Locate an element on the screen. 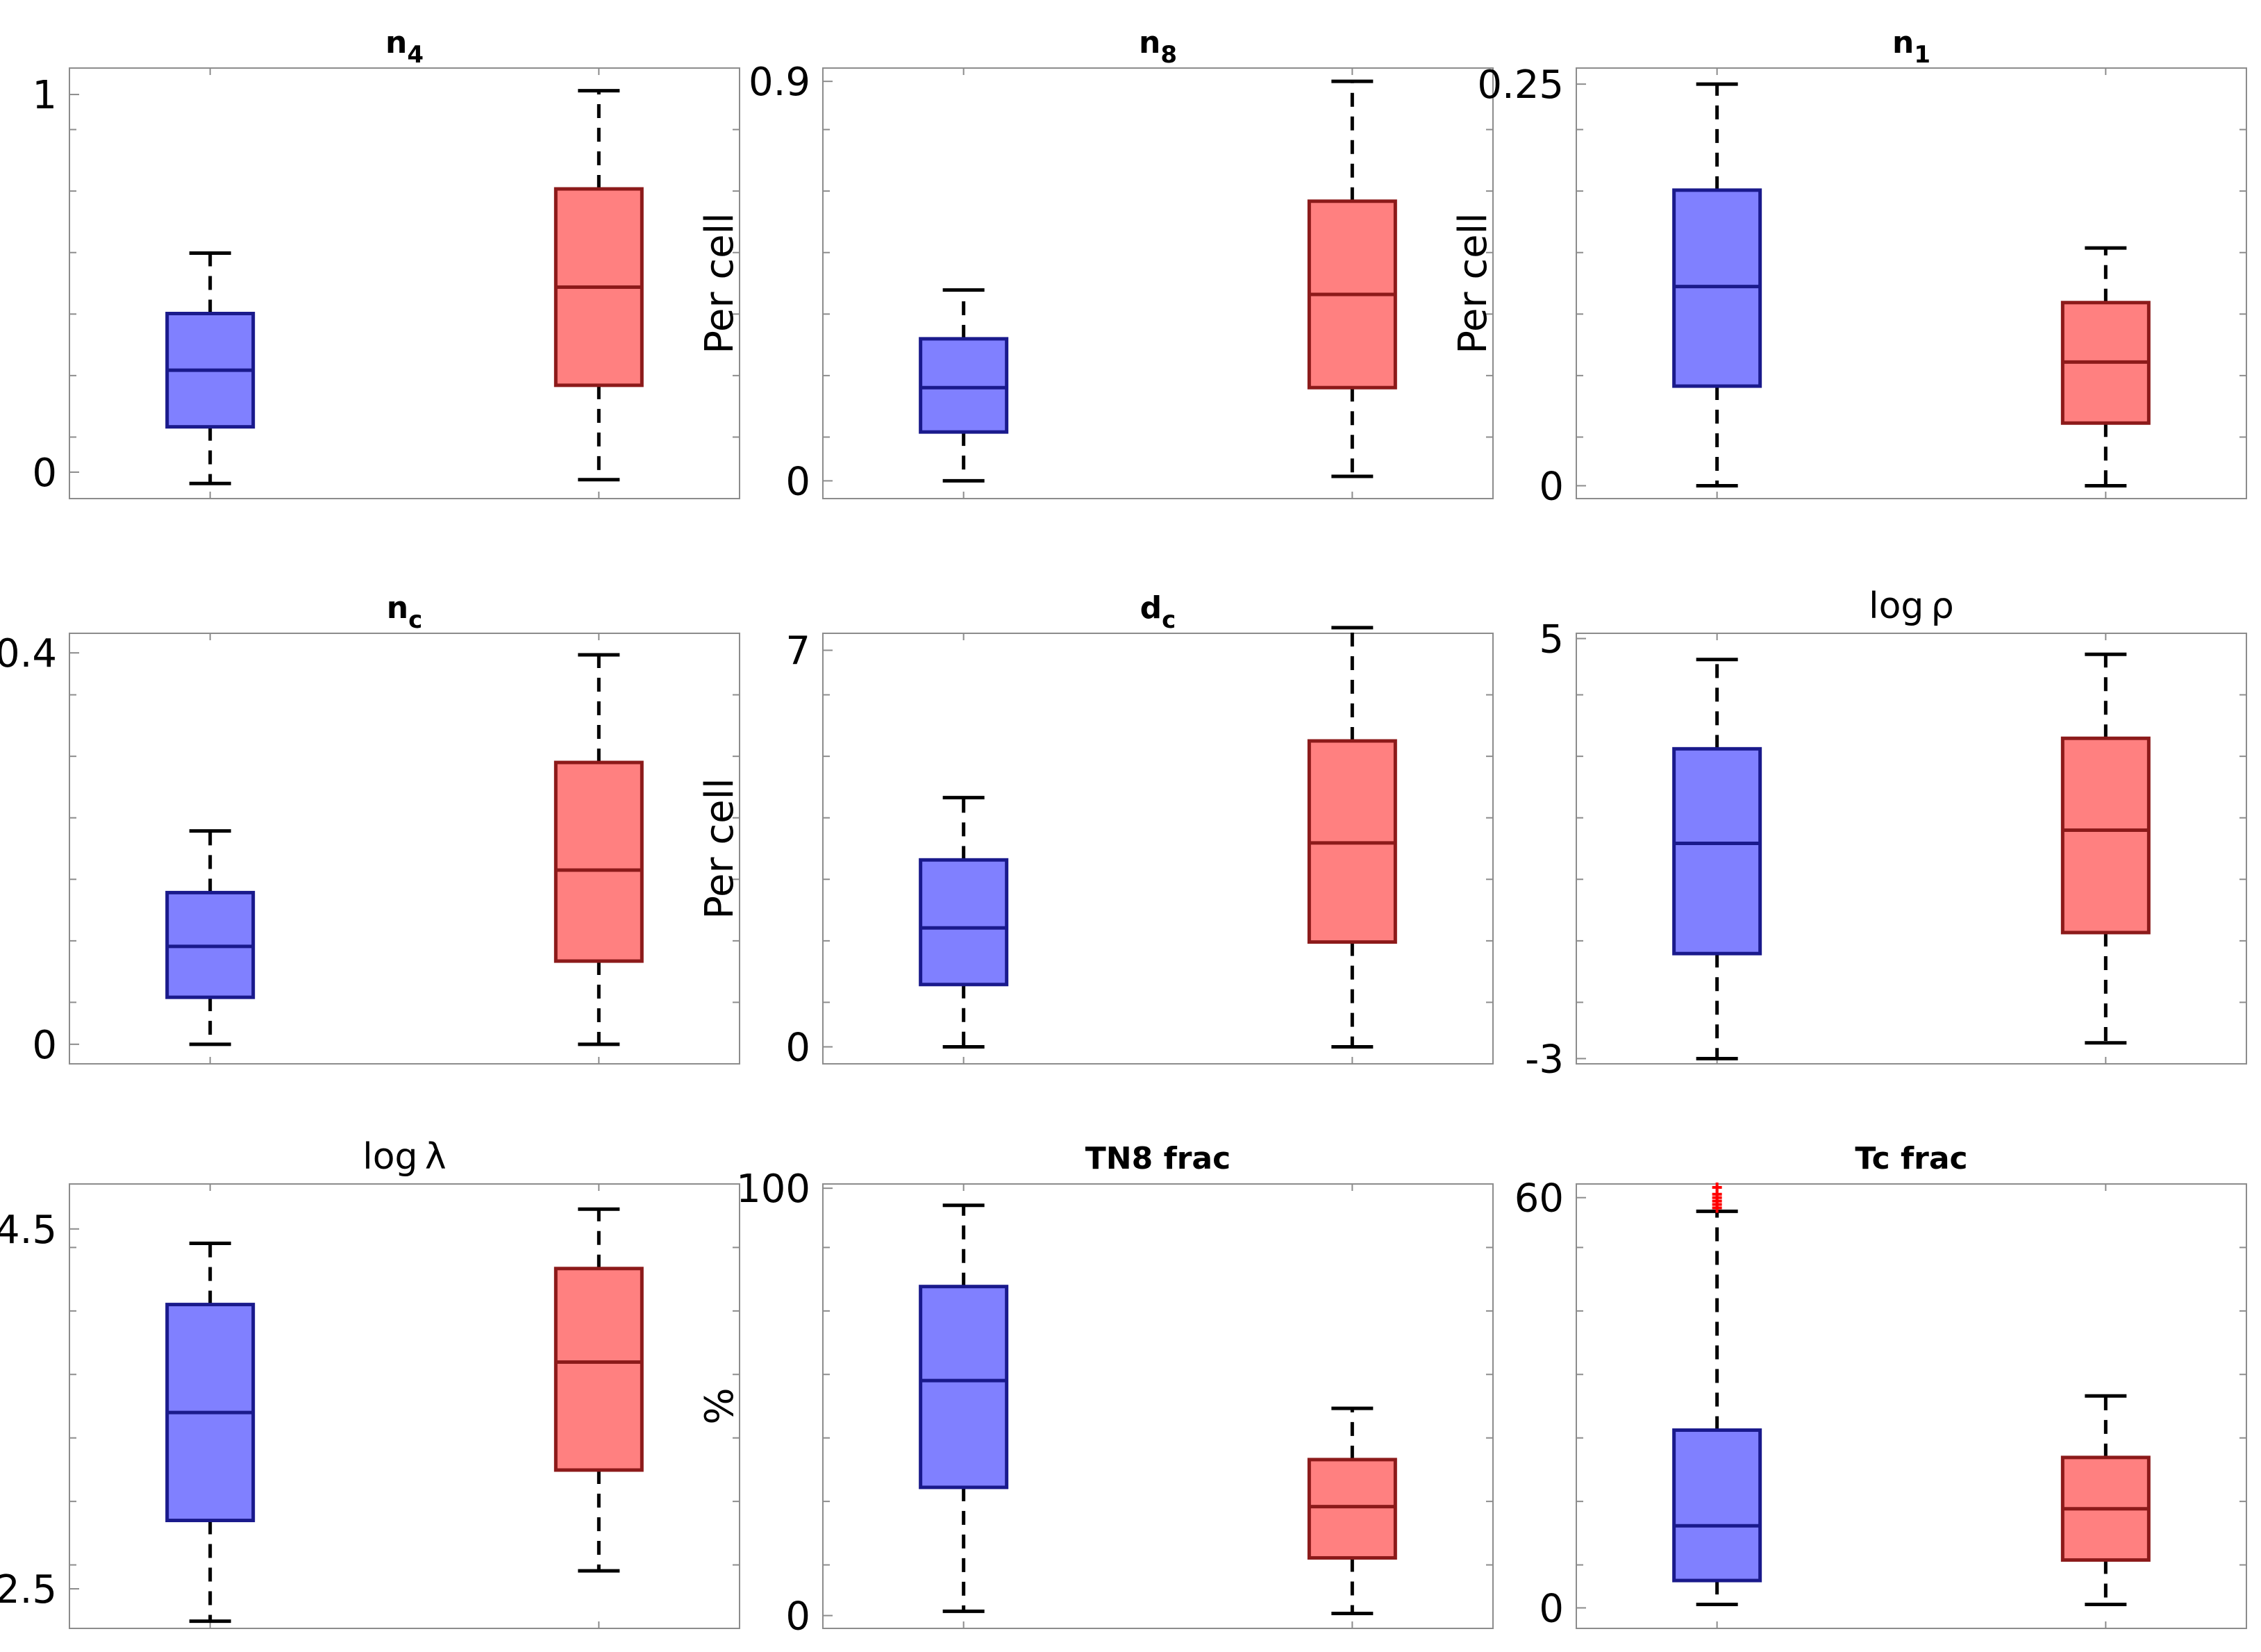 The height and width of the screenshot is (1652, 2261). y-tick-label: 0.9 is located at coordinates (779, 82).